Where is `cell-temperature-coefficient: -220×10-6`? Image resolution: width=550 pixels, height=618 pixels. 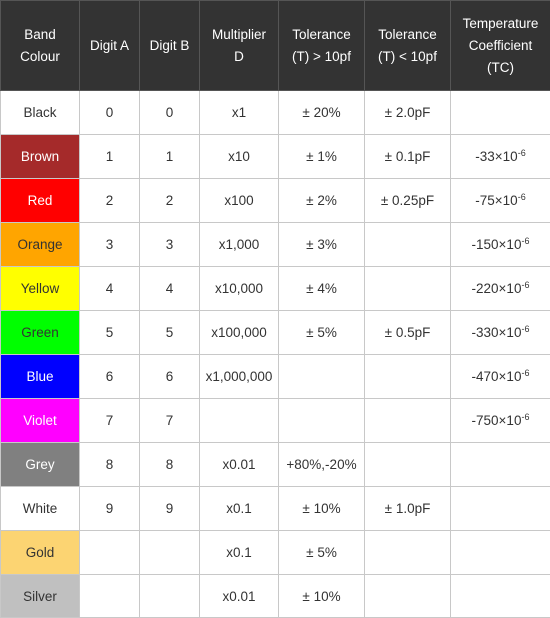
cell-temperature-coefficient: -220×10-6 is located at coordinates (500, 289).